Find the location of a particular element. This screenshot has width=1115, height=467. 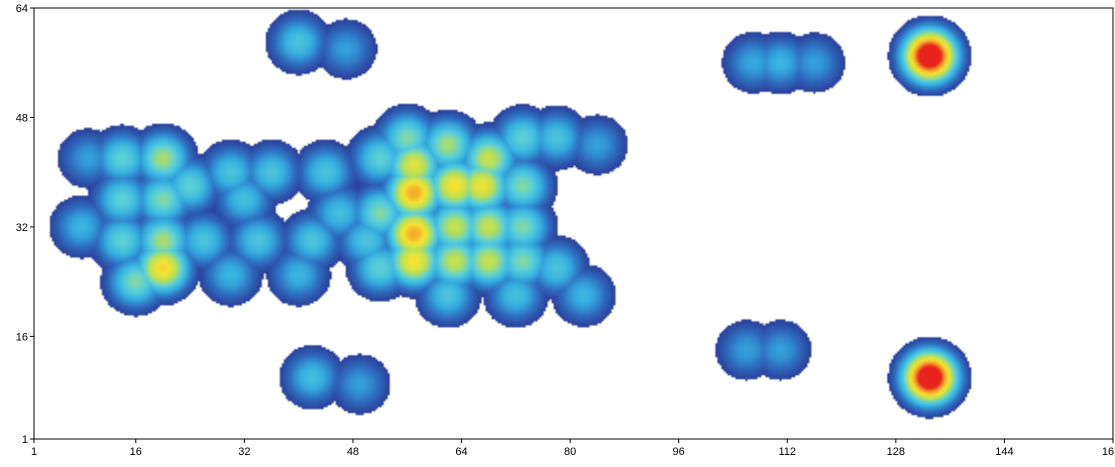

x-tick-label: 1 is located at coordinates (34, 452).